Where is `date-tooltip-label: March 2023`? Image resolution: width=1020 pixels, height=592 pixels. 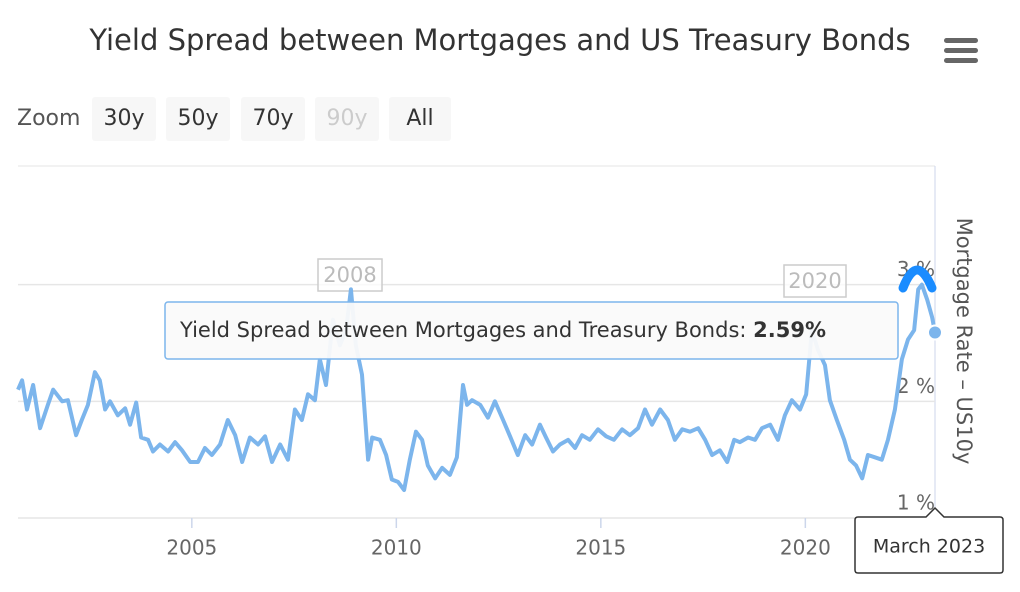
date-tooltip-label: March 2023 is located at coordinates (929, 547).